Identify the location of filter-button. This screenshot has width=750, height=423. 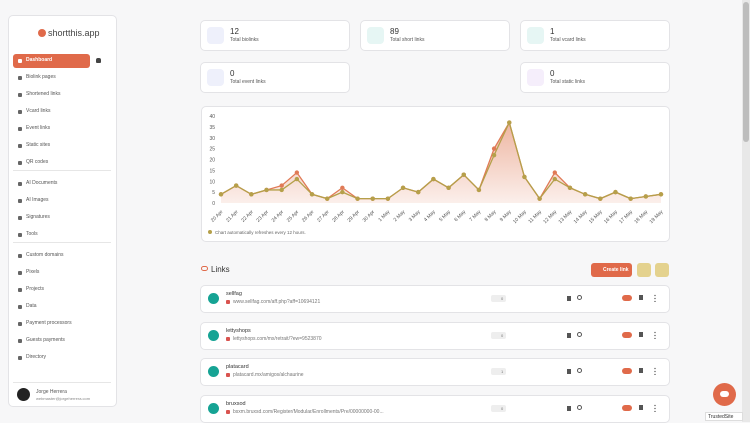
(644, 270).